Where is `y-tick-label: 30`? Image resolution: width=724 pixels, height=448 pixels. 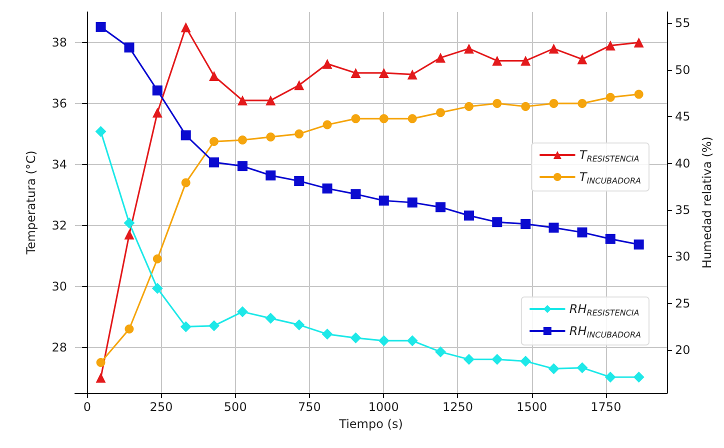
y-tick-label: 30 is located at coordinates (59, 286).